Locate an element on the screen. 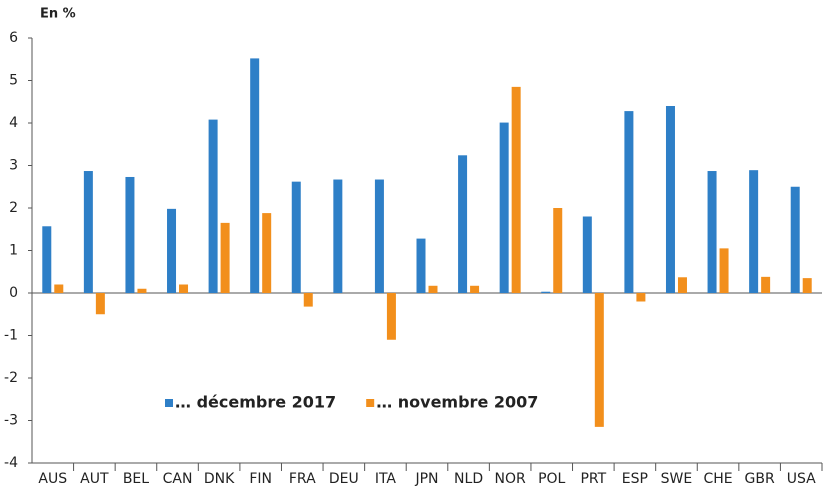 The image size is (827, 491). x-tick-label: CAN is located at coordinates (178, 479).